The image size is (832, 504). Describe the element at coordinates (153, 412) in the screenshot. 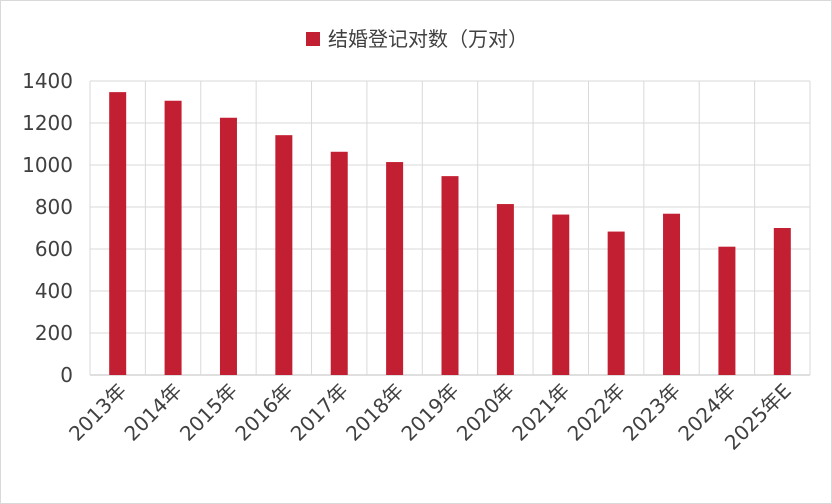

I see `x-tick-label: 2014年` at that location.